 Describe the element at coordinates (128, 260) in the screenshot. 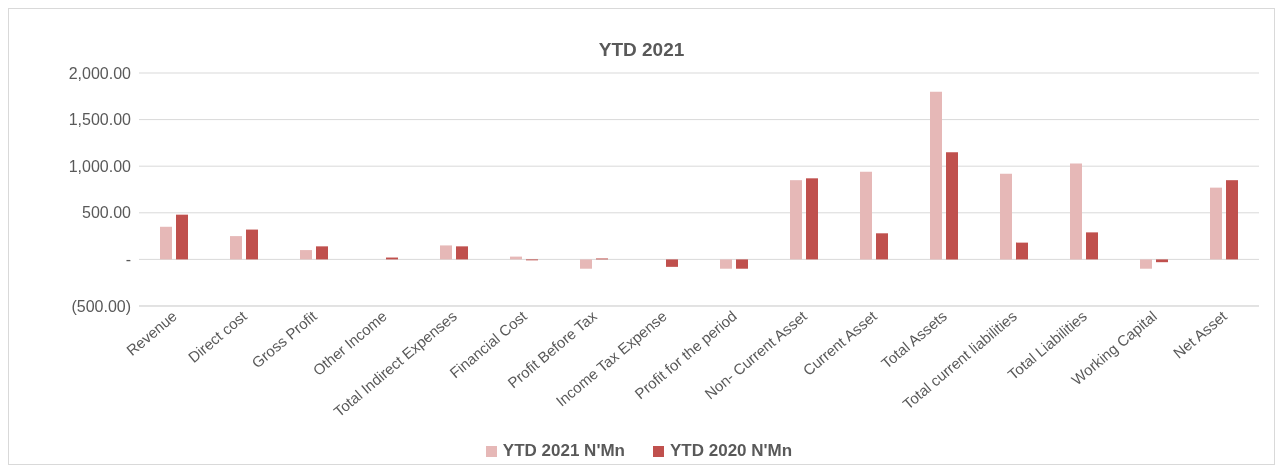

I see `y-tick-label: -` at that location.